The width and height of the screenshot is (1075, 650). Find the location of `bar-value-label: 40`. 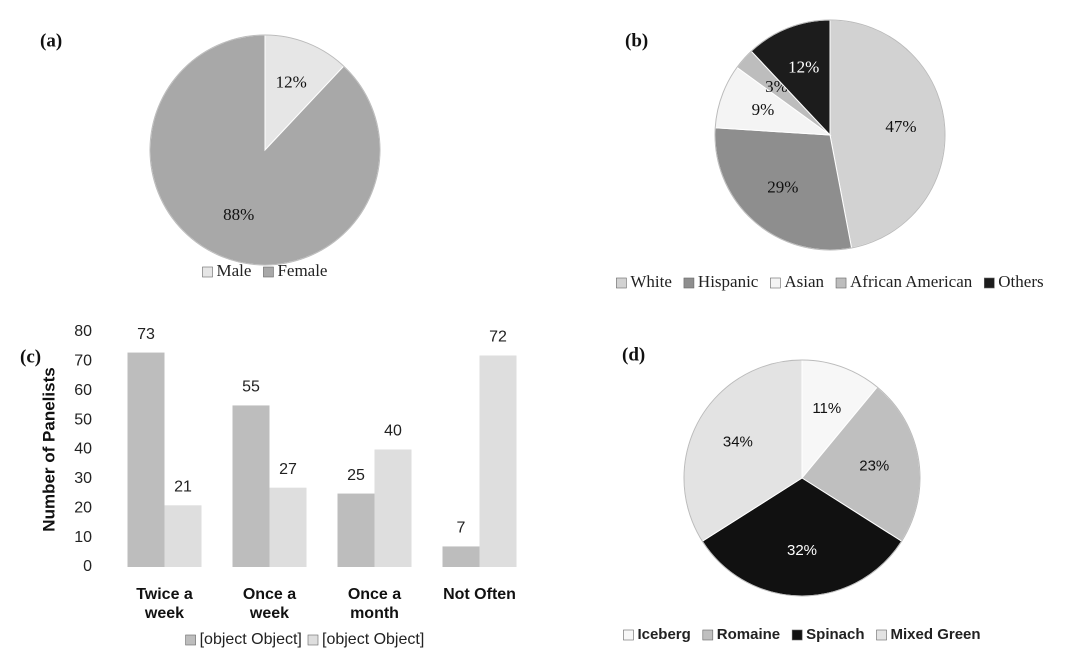

bar-value-label: 40 is located at coordinates (393, 431).